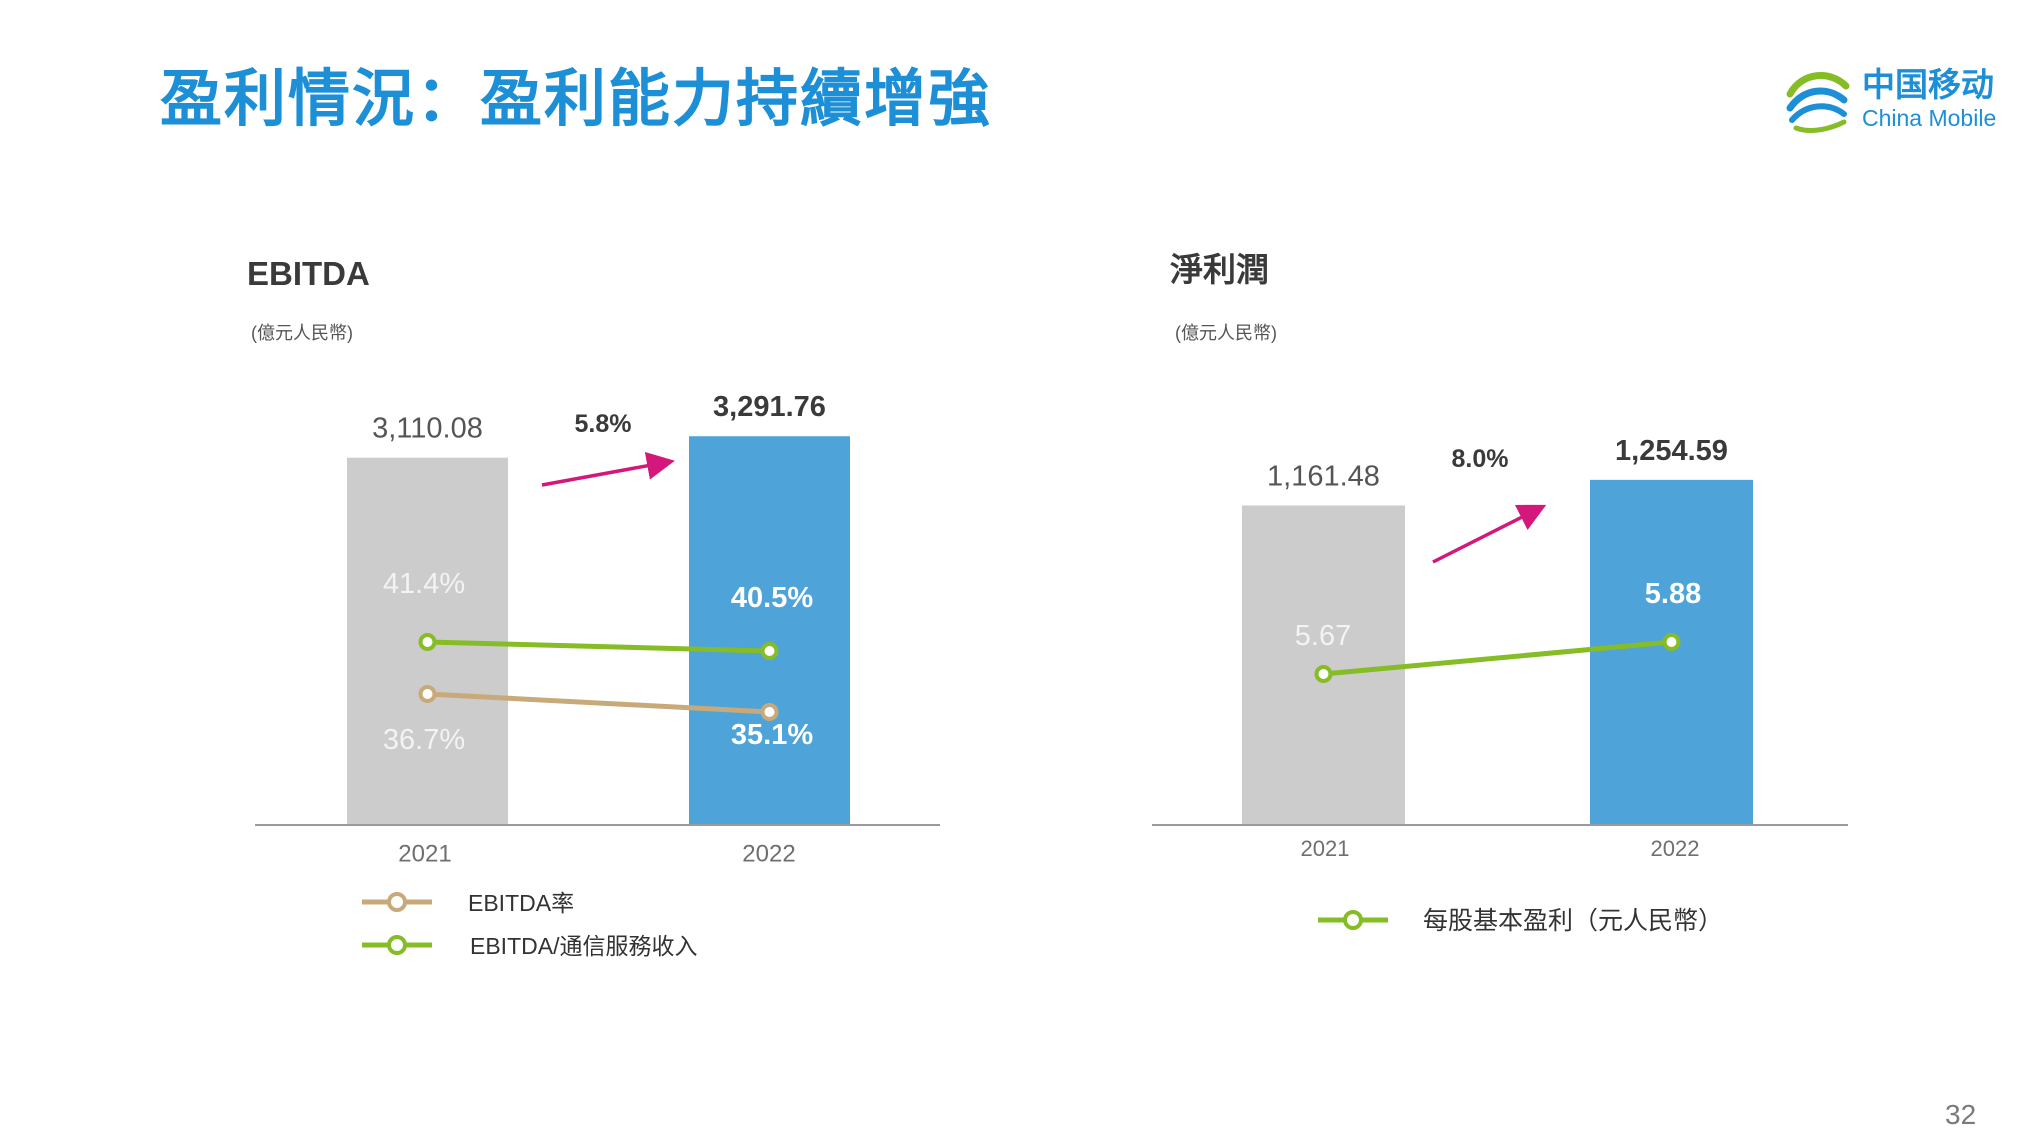  Describe the element at coordinates (769, 712) in the screenshot. I see `ebitda-margin-point-2022` at that location.